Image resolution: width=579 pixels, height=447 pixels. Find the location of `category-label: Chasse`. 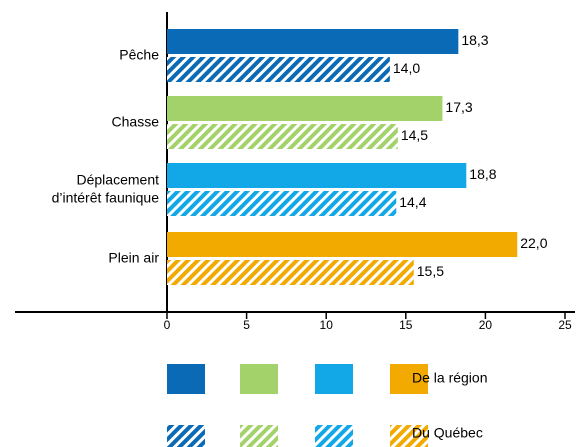

category-label: Chasse is located at coordinates (136, 121).